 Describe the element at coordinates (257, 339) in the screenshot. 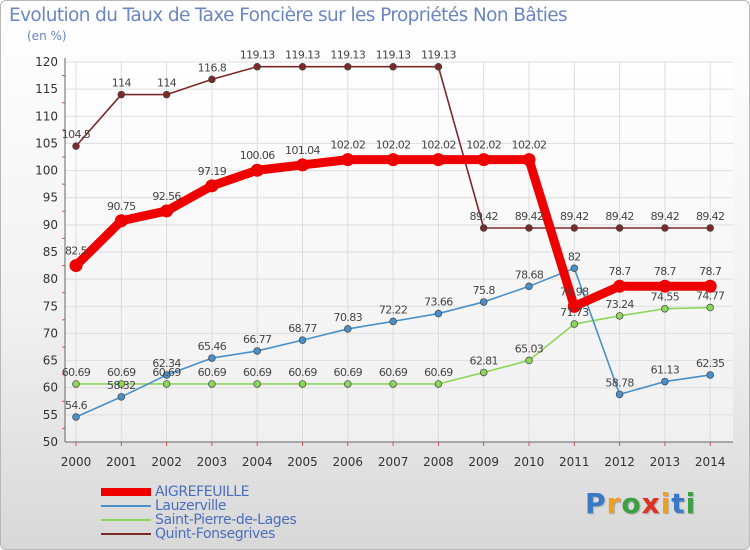

I see `data-label-lauzerville: 66.77` at that location.